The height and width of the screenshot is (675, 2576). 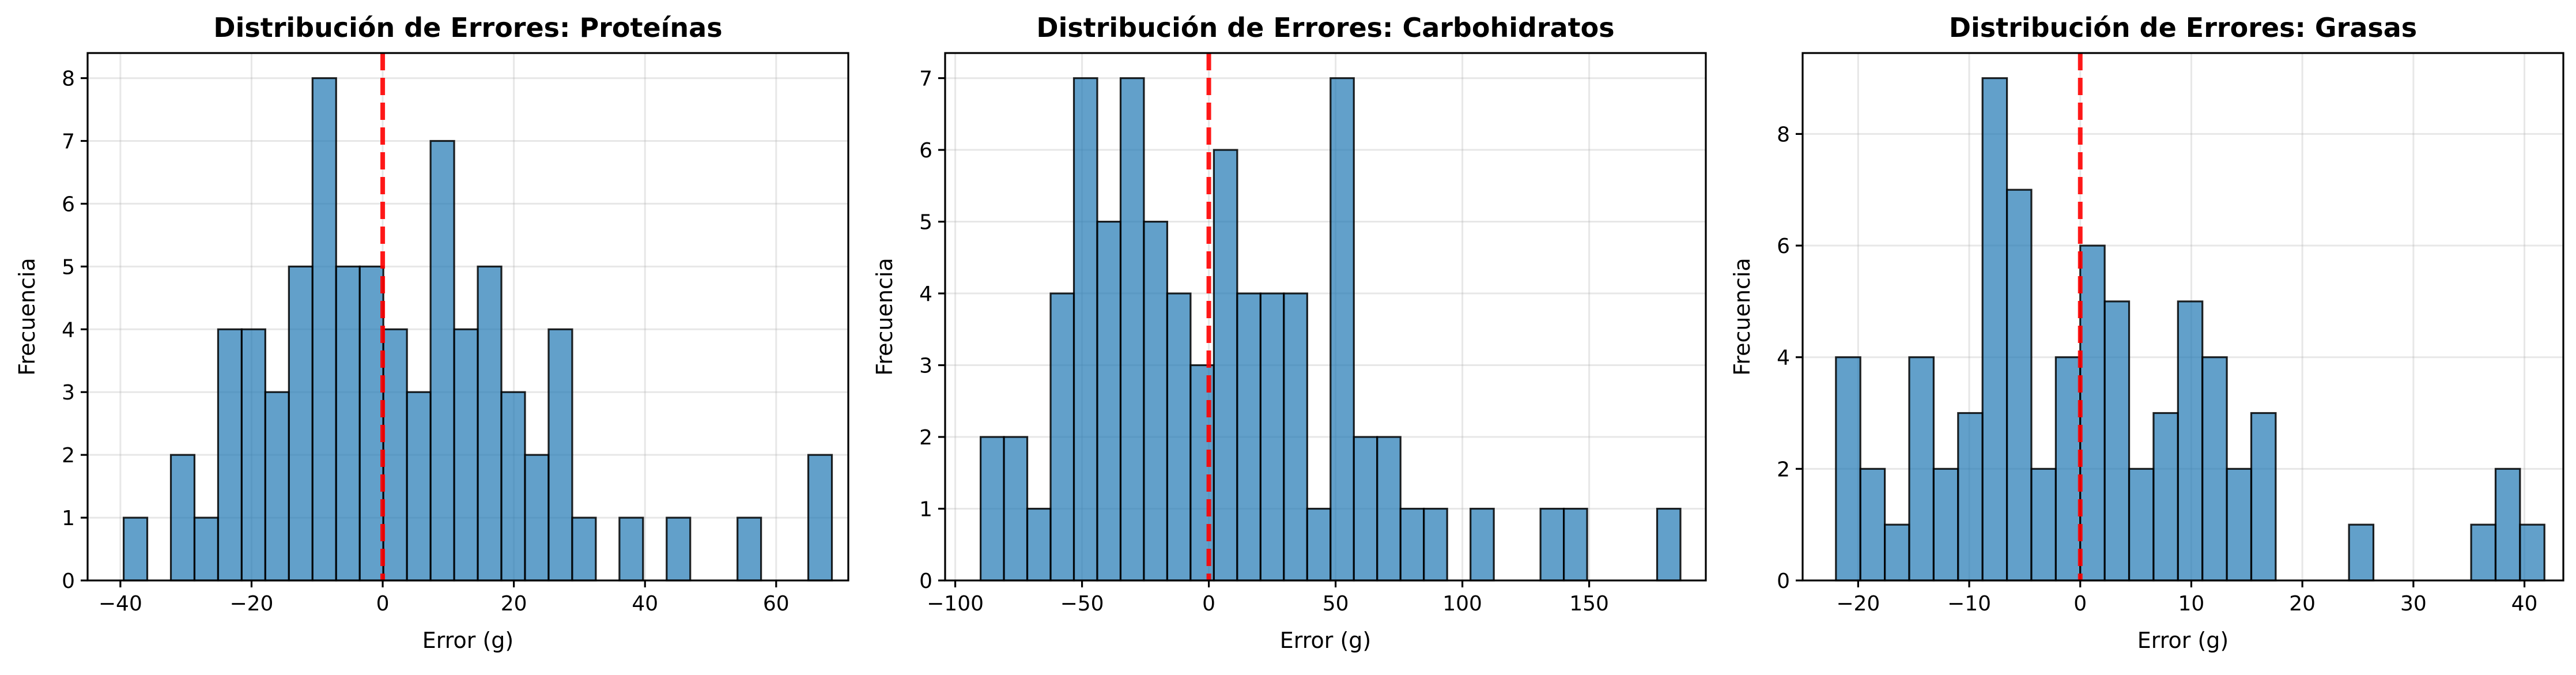 What do you see at coordinates (1462, 604) in the screenshot?
I see `x-tick-label: 100` at bounding box center [1462, 604].